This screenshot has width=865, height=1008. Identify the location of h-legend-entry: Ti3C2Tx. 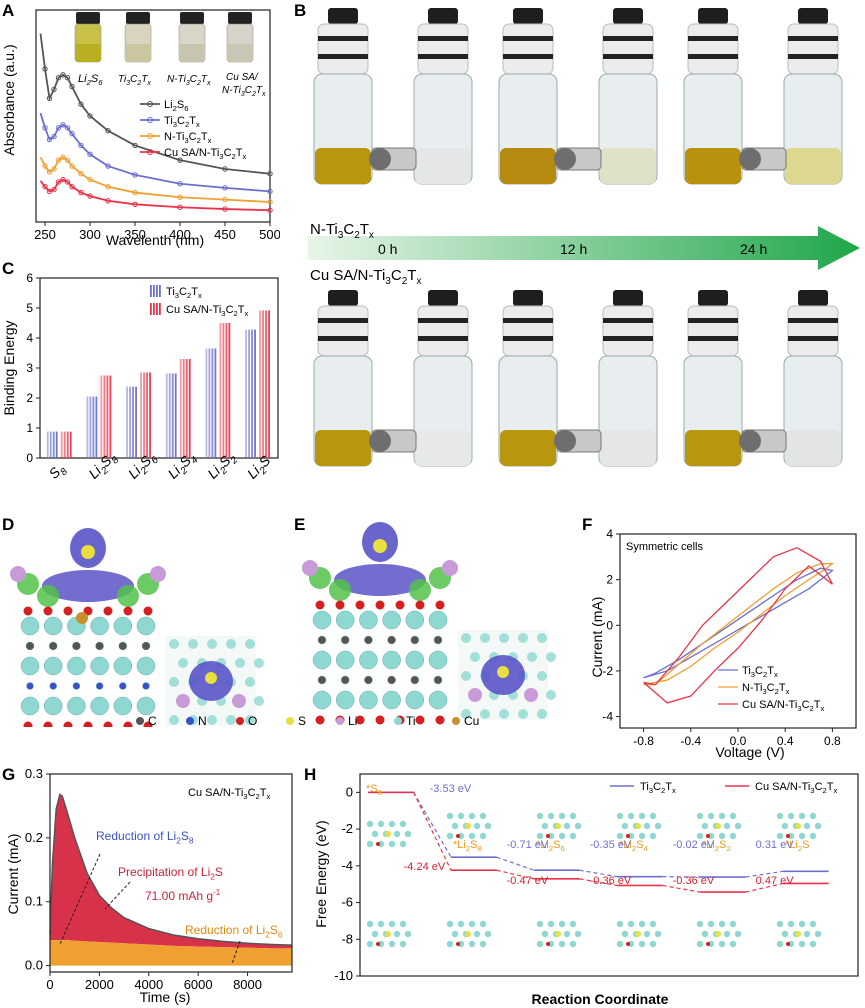
(658, 788).